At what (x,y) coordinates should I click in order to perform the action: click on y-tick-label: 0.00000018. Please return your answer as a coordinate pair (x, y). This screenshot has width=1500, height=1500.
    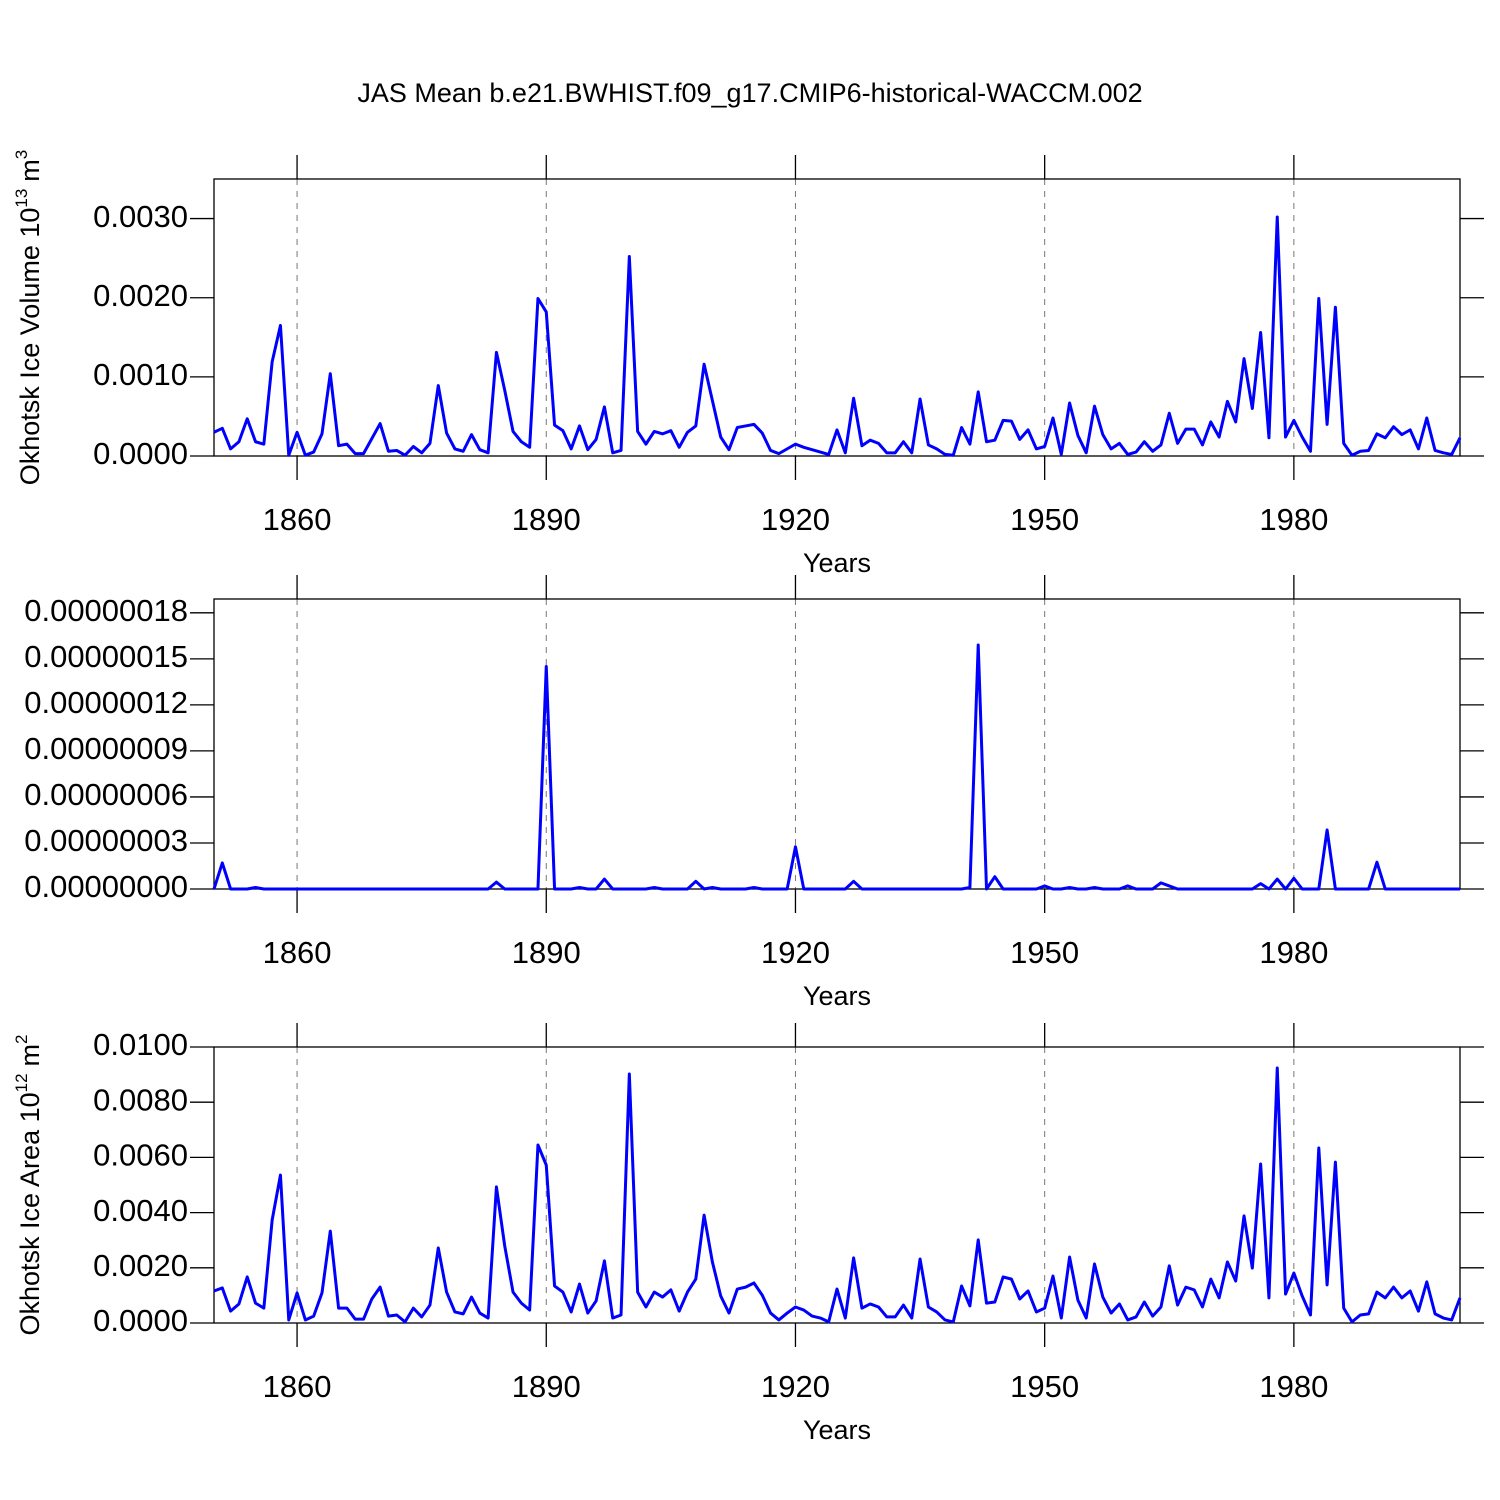
    Looking at the image, I should click on (106, 610).